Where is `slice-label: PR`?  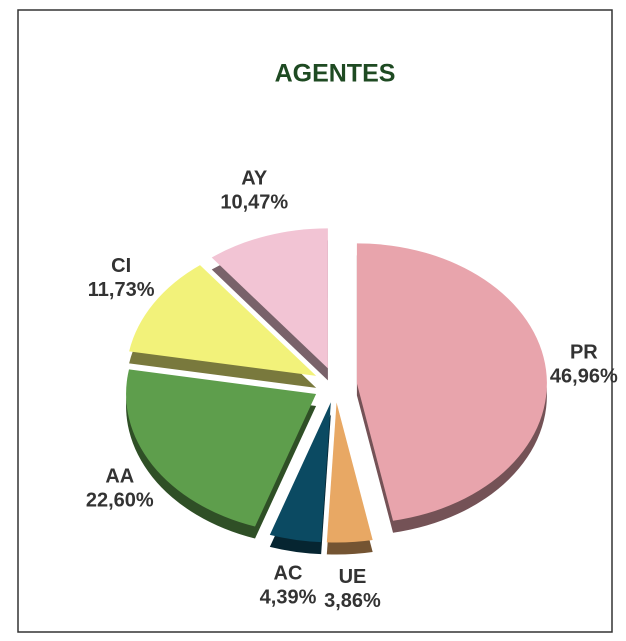
slice-label: PR is located at coordinates (584, 353).